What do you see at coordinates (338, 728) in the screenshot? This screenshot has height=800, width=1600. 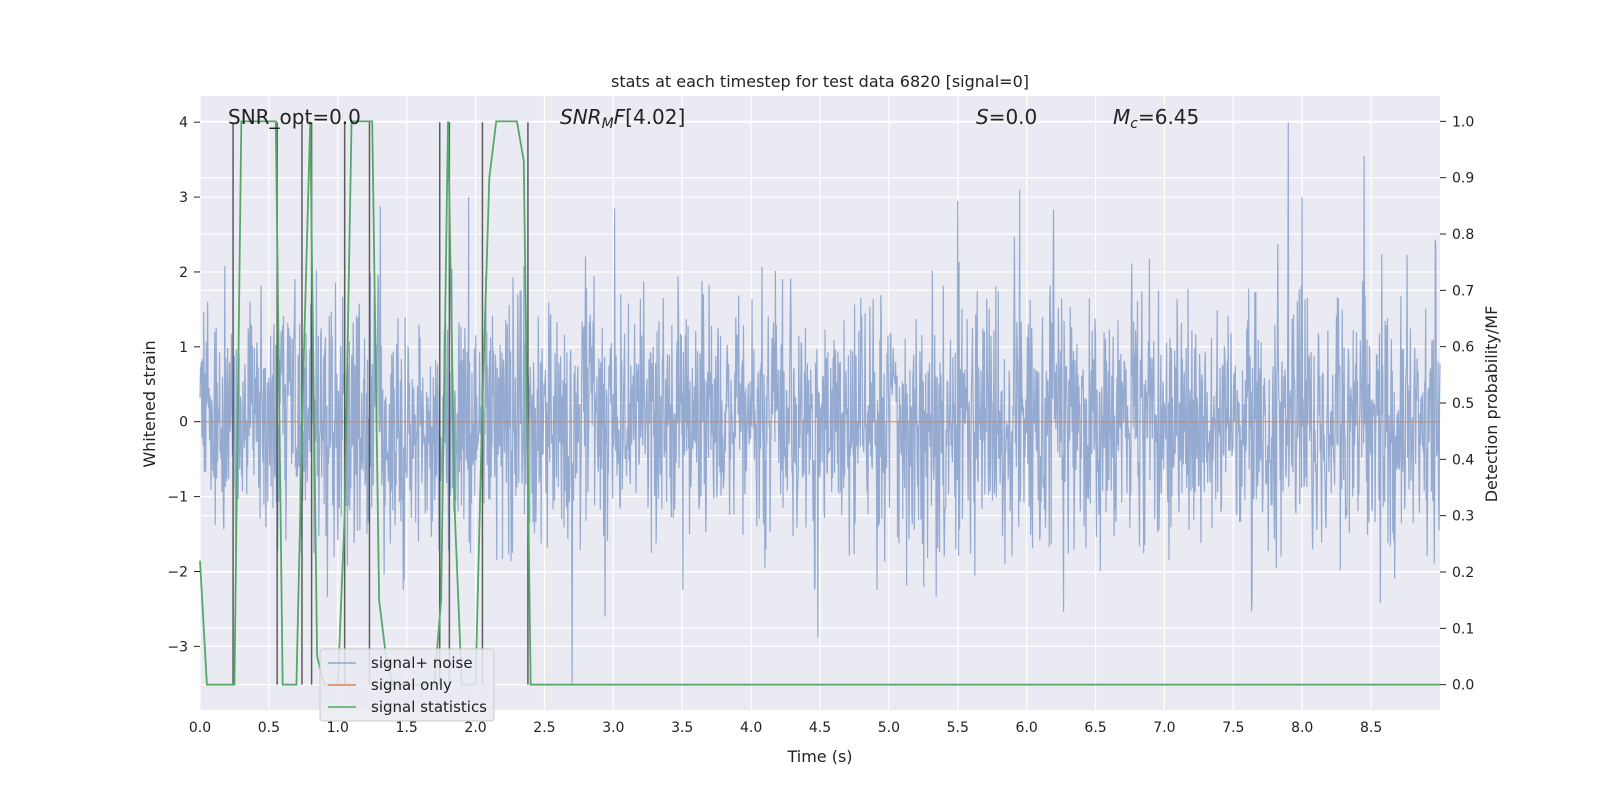 I see `x-tick-label: 1.0` at bounding box center [338, 728].